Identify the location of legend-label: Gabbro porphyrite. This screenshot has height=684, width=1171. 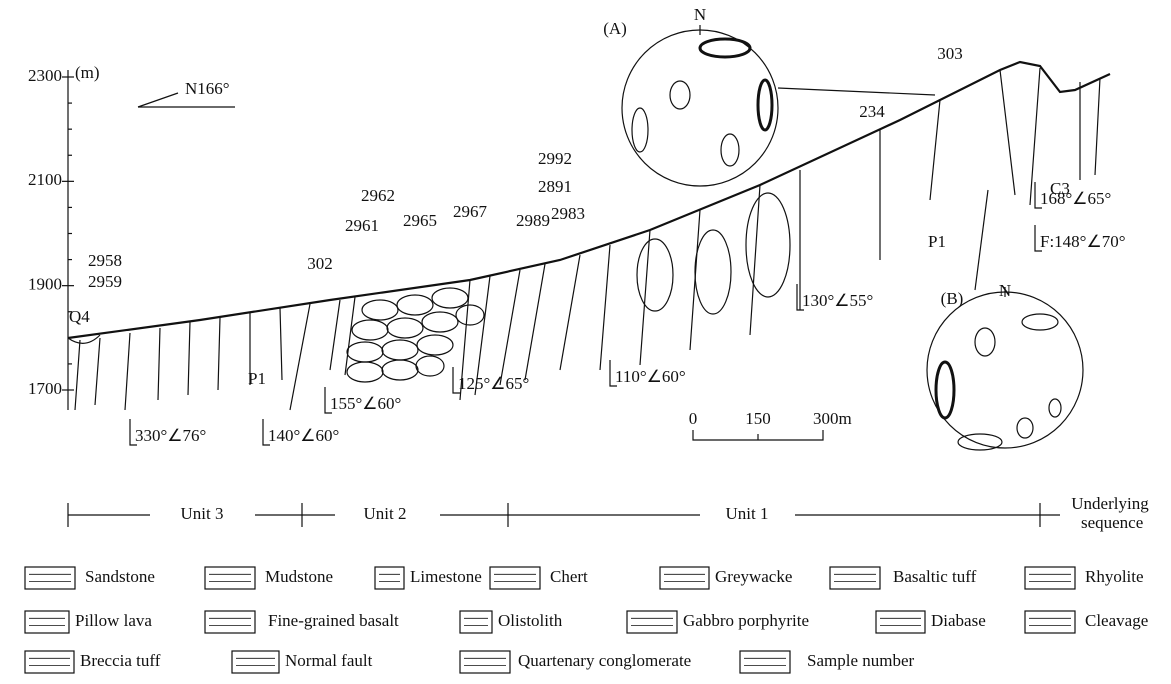
(746, 620).